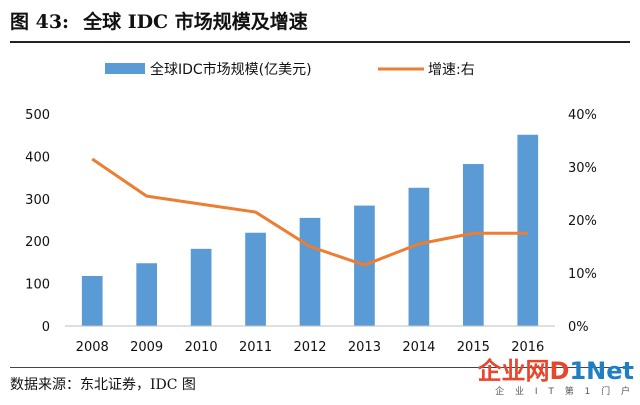 This screenshot has height=405, width=640. I want to click on y-left-tick-label: 400, so click(37, 157).